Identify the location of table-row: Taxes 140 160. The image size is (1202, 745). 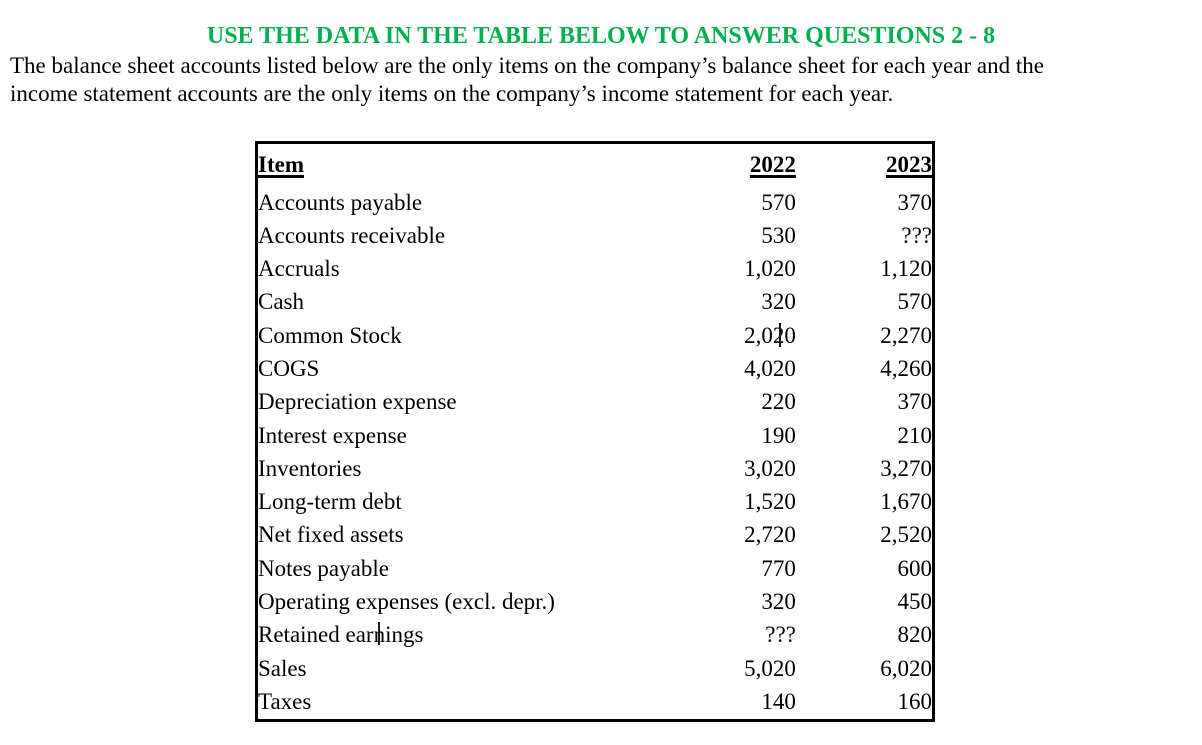
(595, 702).